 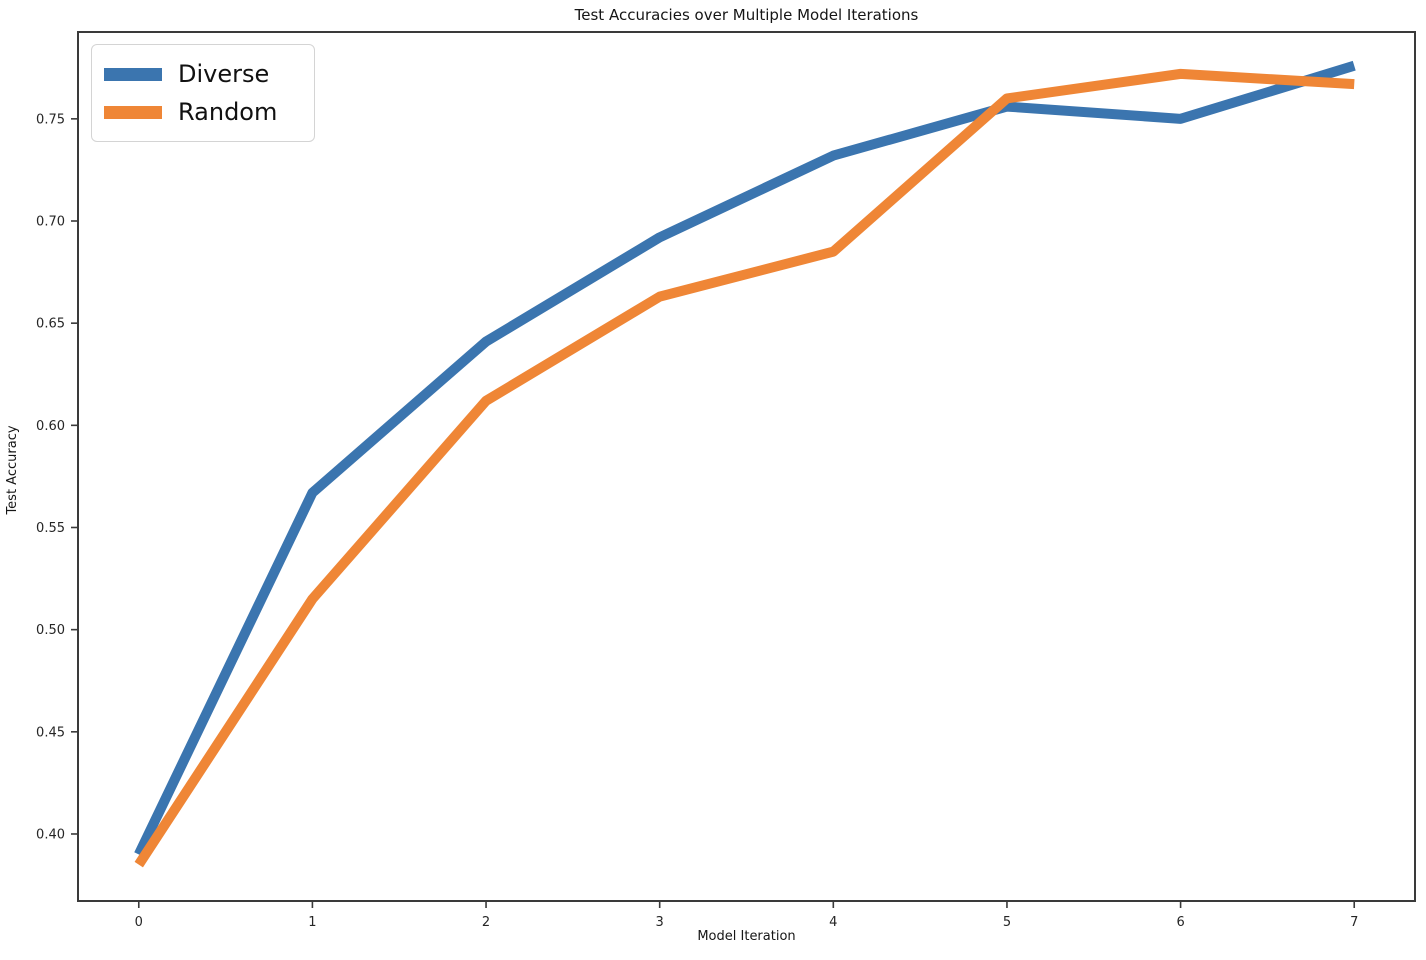 I want to click on x-tick-label: 5, so click(x=1007, y=922).